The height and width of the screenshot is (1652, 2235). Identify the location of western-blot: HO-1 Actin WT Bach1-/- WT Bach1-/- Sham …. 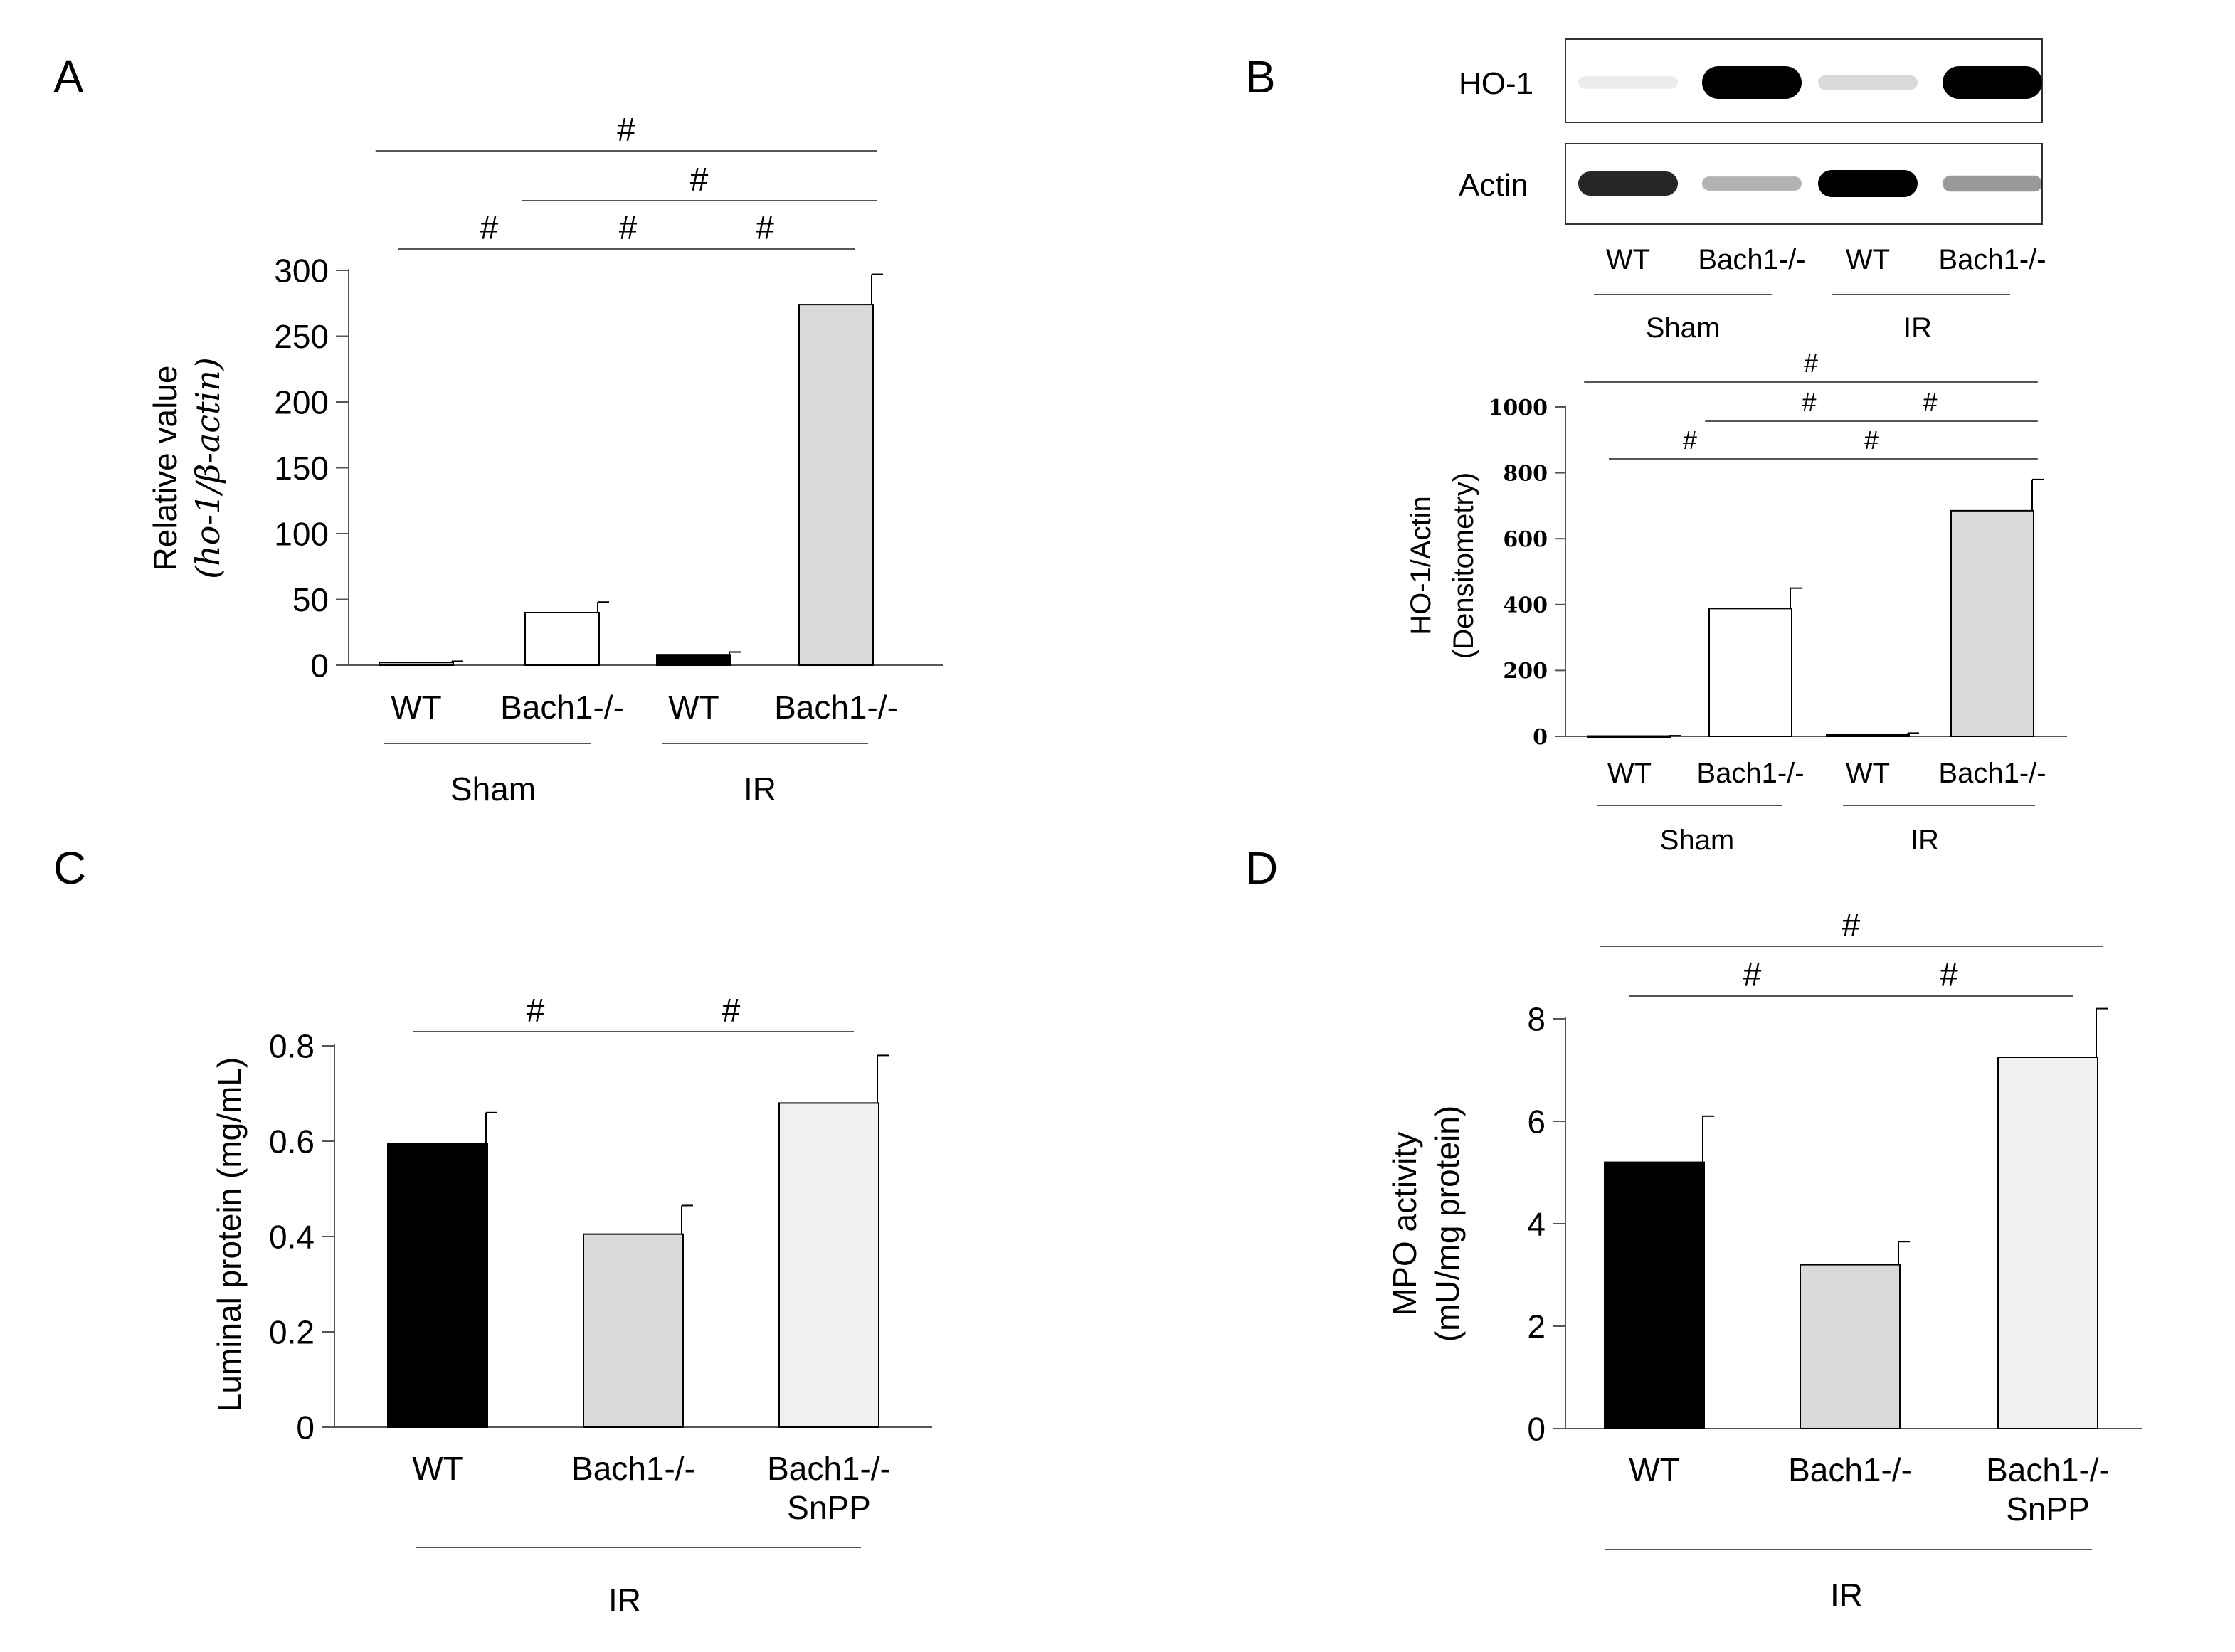
(1752, 191).